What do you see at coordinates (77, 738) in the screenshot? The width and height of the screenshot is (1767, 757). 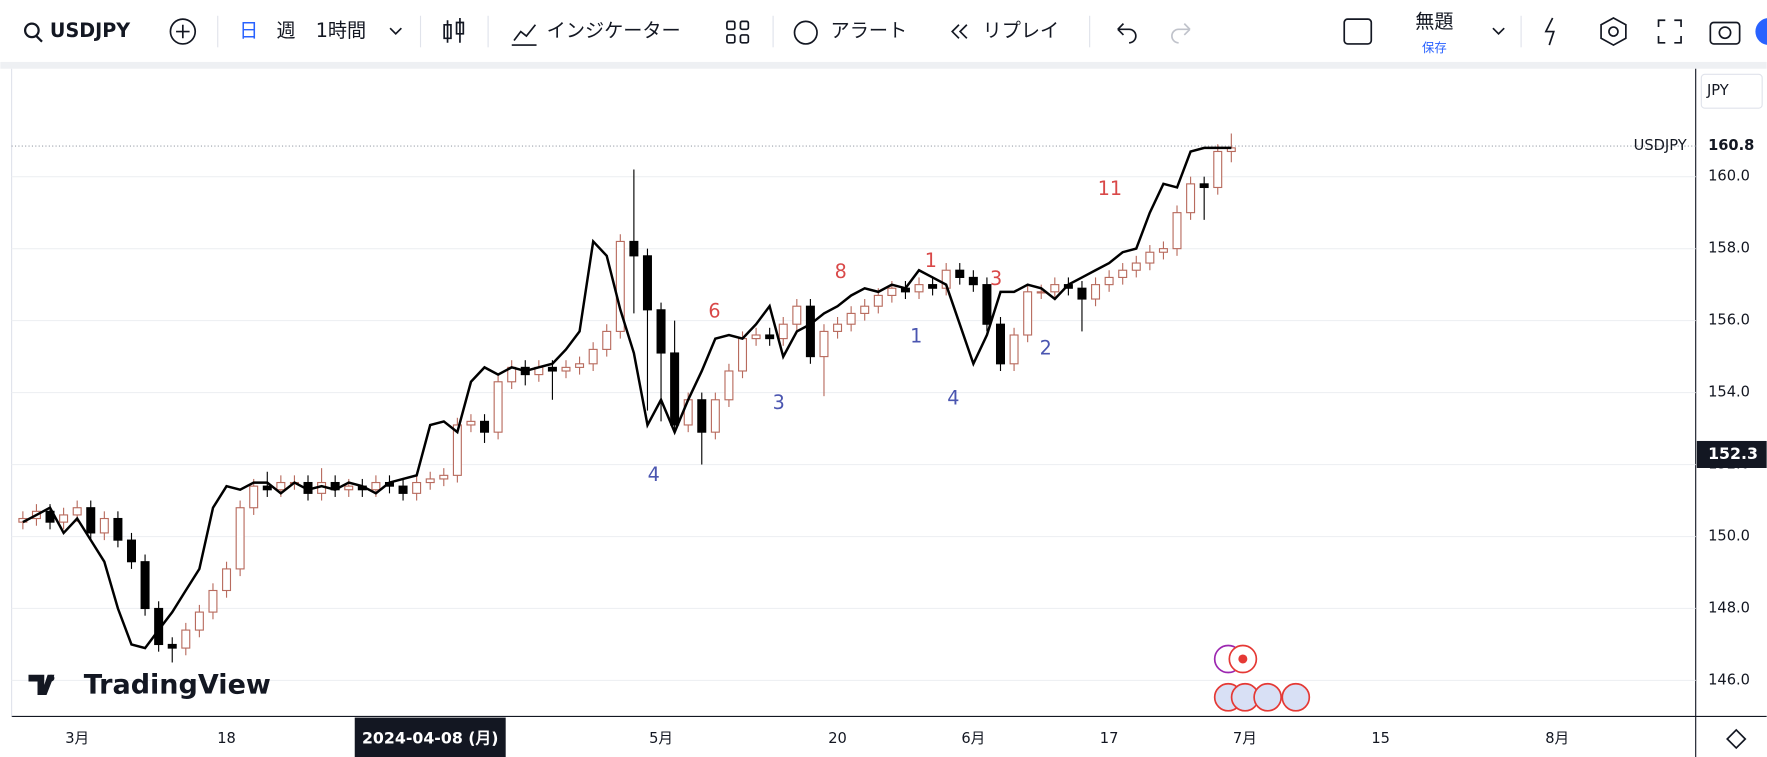 I see `x-tick-label: 3月` at bounding box center [77, 738].